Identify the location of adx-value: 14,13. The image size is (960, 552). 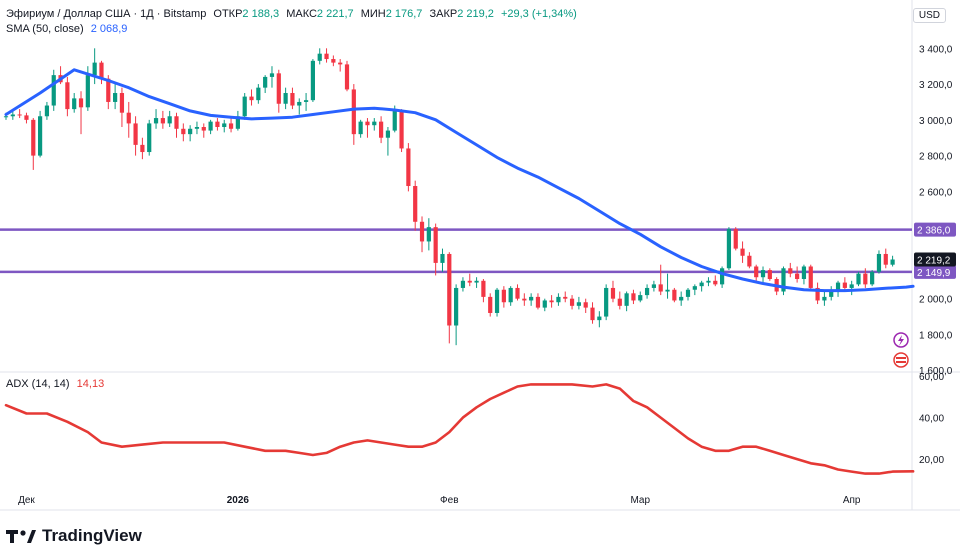
(90, 384).